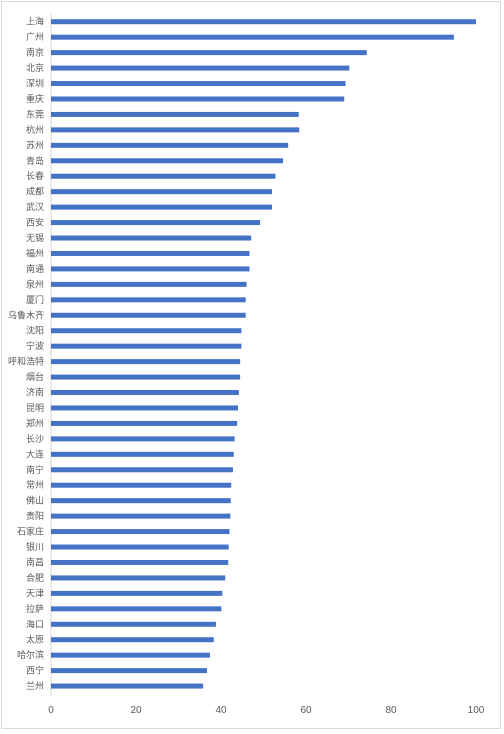 The width and height of the screenshot is (504, 734). I want to click on category-label: 南昌, so click(35, 562).